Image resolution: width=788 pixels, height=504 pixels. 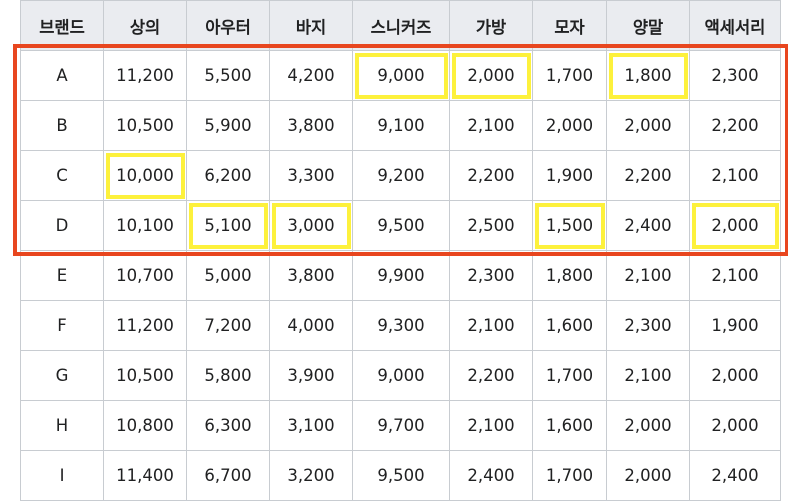 I want to click on table-cell: 5,100, so click(x=228, y=225).